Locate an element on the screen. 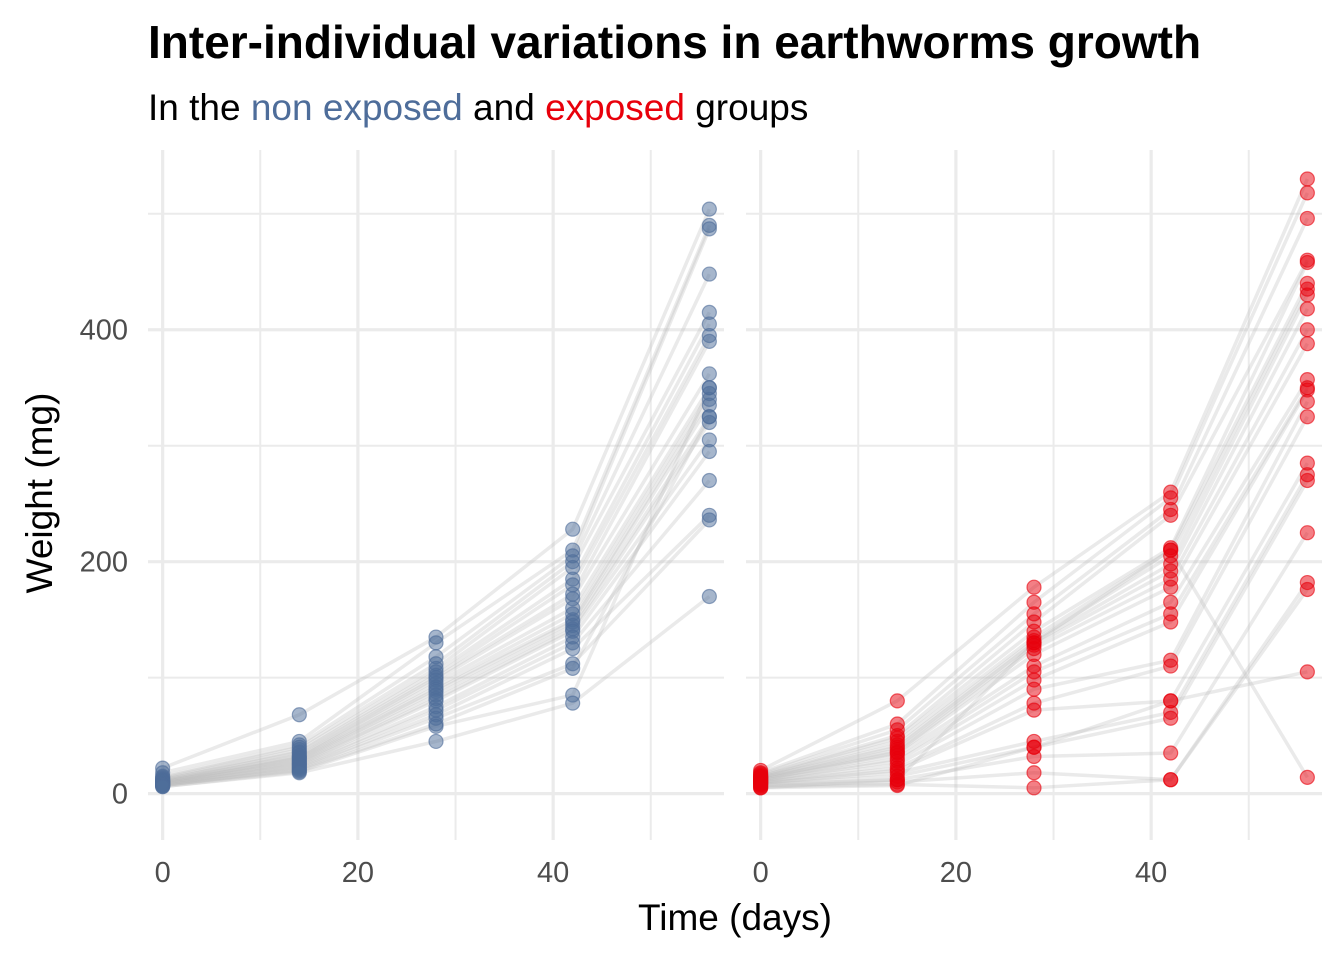  y-axis-title: Weight (mg) is located at coordinates (39, 493).